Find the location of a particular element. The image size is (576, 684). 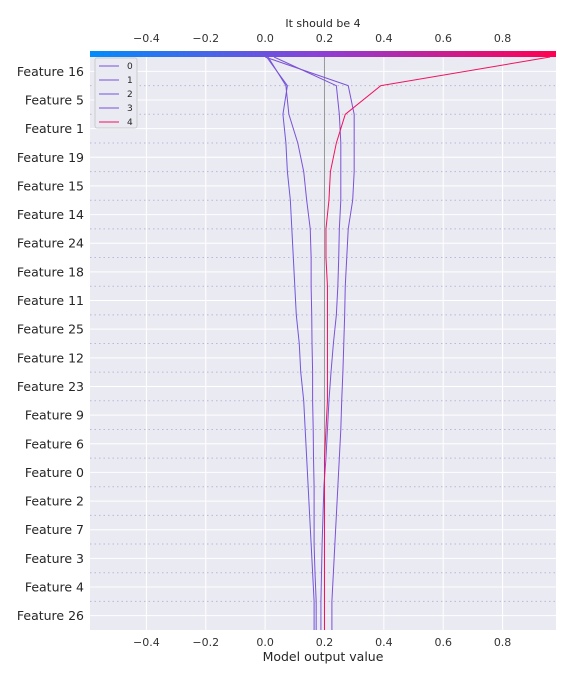

x-tick-label: 0.2 is located at coordinates (325, 642).